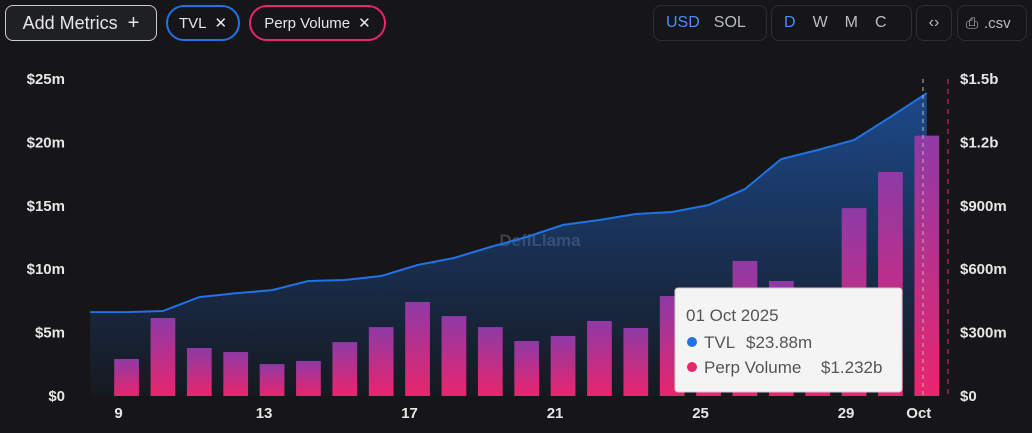  What do you see at coordinates (752, 367) in the screenshot?
I see `tooltip-name: Perp Volume` at bounding box center [752, 367].